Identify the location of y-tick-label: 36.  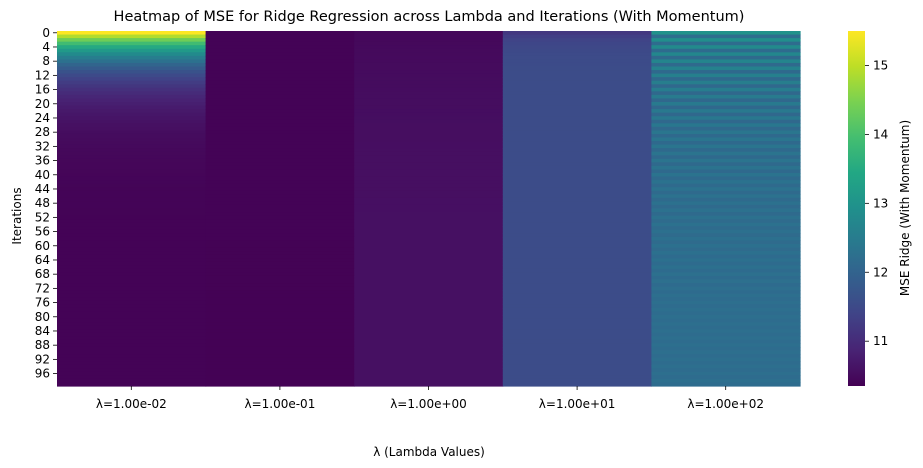
(42, 161).